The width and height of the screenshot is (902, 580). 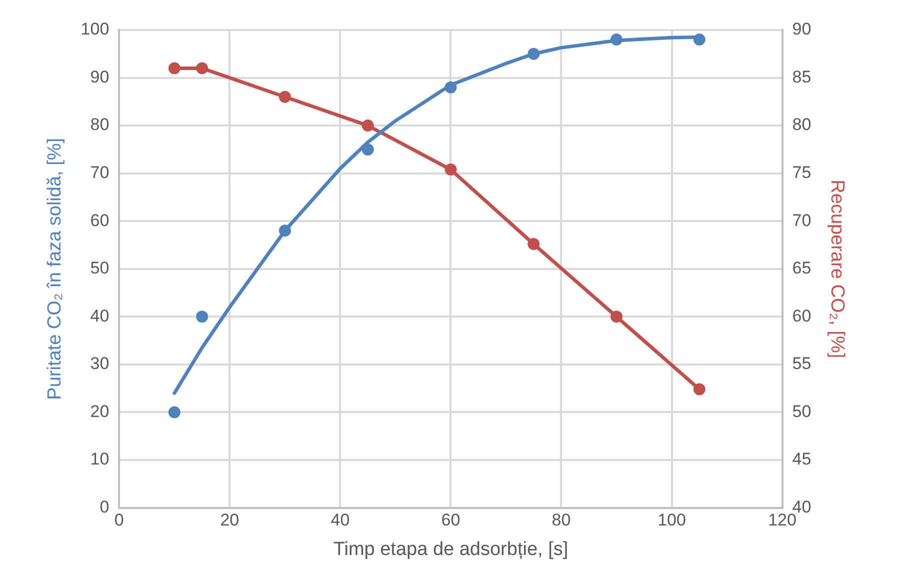 I want to click on x-tick-label: 100, so click(x=672, y=520).